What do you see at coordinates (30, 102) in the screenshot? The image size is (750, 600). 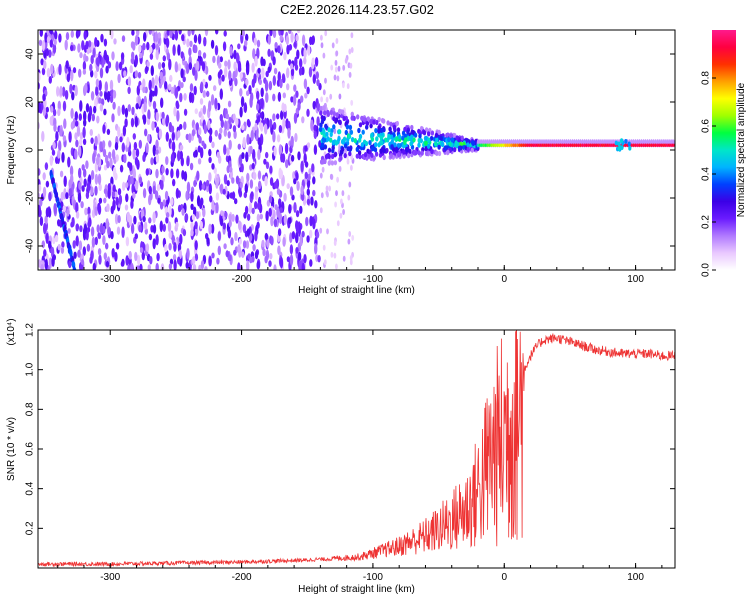 I see `y-tick-label: 20` at bounding box center [30, 102].